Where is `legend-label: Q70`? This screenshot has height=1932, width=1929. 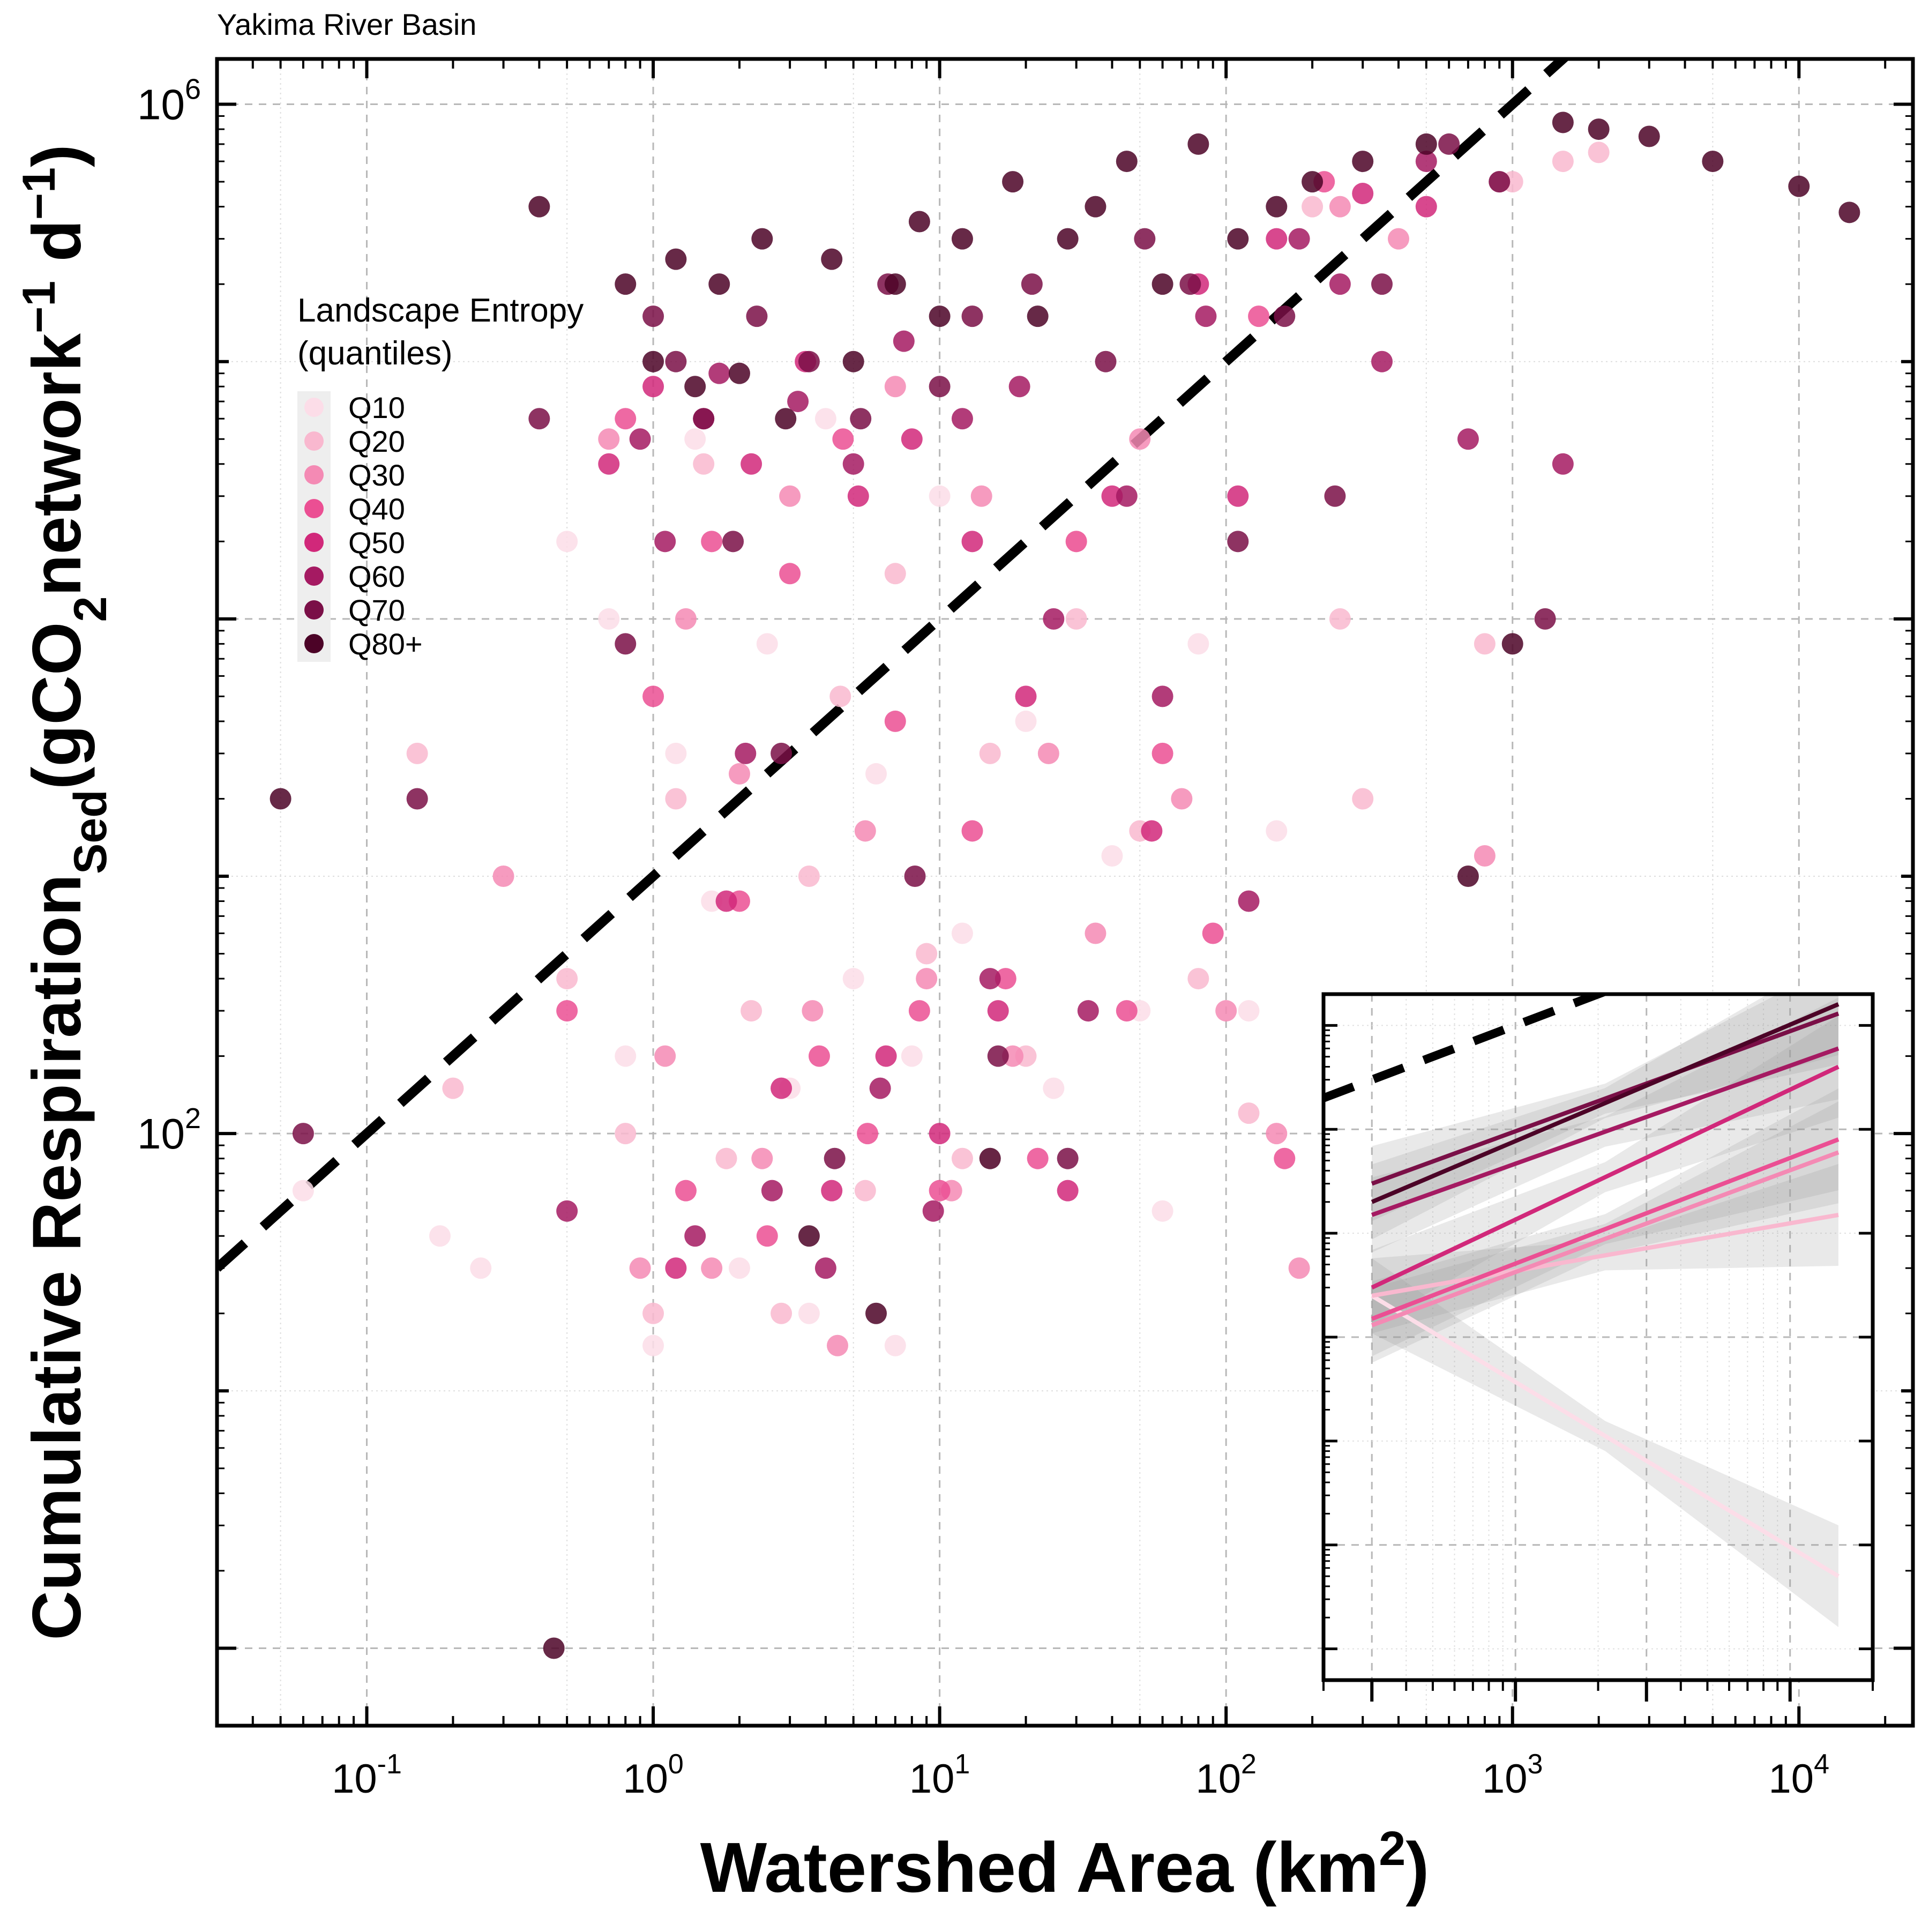
legend-label: Q70 is located at coordinates (376, 610).